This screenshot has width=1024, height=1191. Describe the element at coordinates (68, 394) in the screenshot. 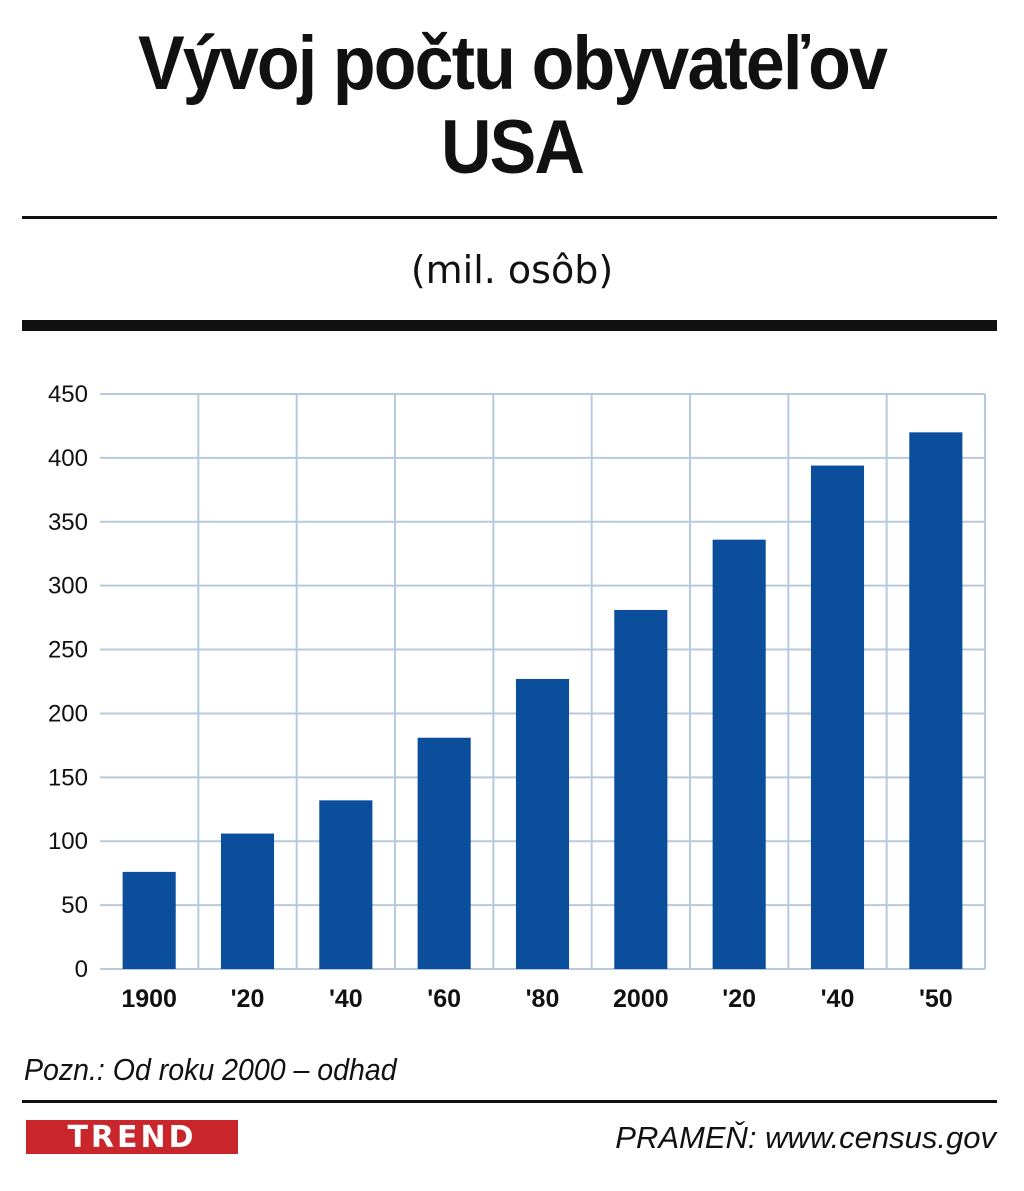

I see `y-tick-label: 450` at that location.